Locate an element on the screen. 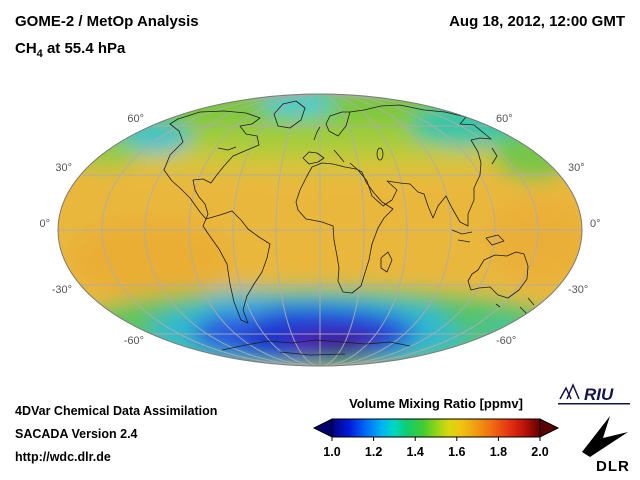  lat-label-left-0: 0° is located at coordinates (44, 224).